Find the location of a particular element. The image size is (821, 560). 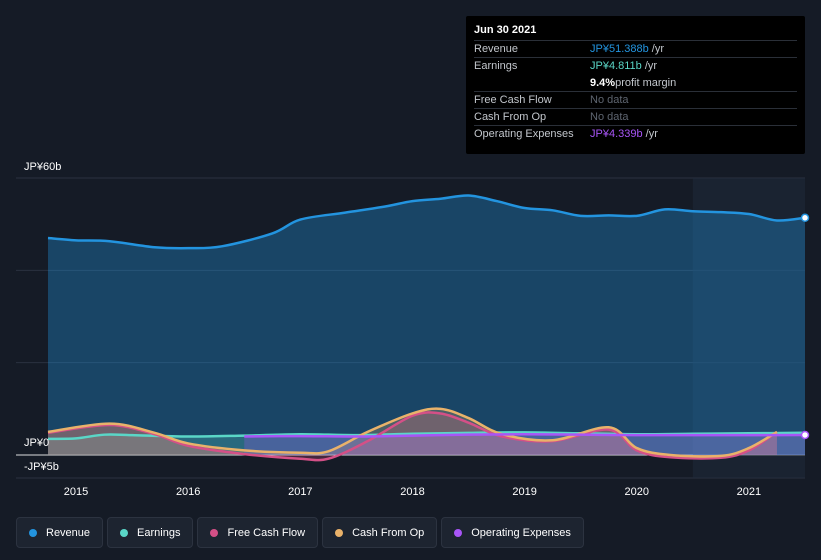

highlight-band is located at coordinates (748, 328).